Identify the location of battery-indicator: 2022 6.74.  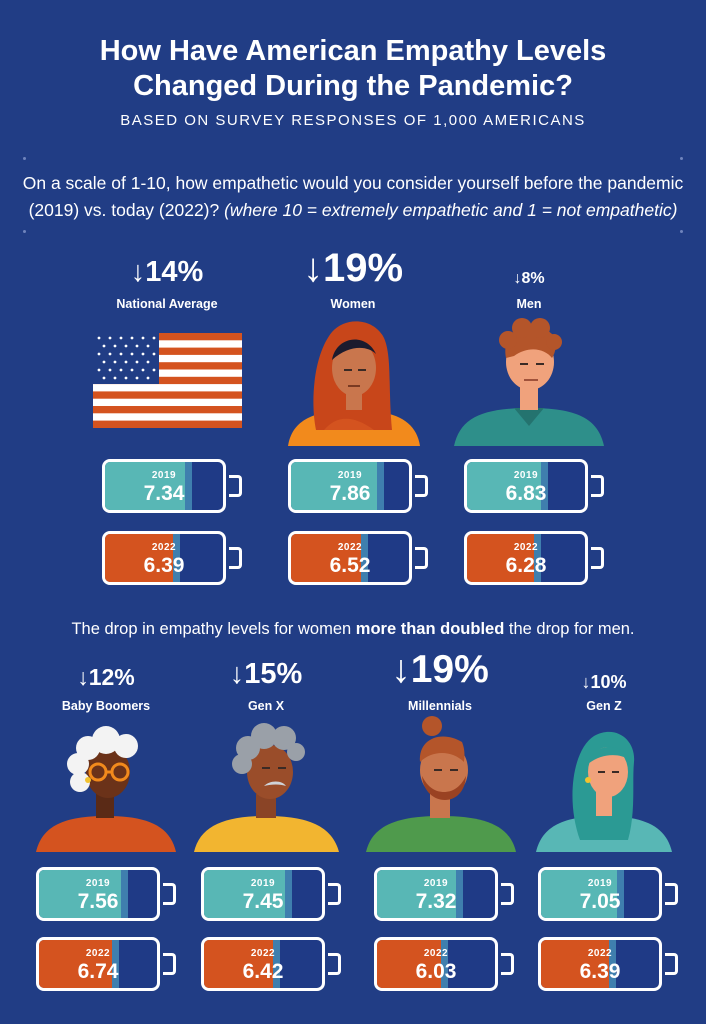
(106, 964).